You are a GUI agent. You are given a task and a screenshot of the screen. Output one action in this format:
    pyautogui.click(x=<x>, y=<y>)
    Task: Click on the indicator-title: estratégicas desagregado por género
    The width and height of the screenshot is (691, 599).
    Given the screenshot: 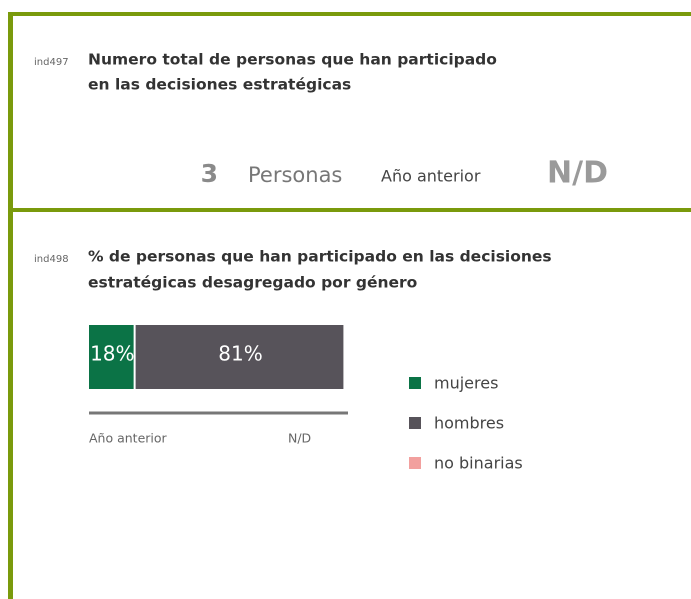 What is the action you would take?
    pyautogui.click(x=252, y=283)
    